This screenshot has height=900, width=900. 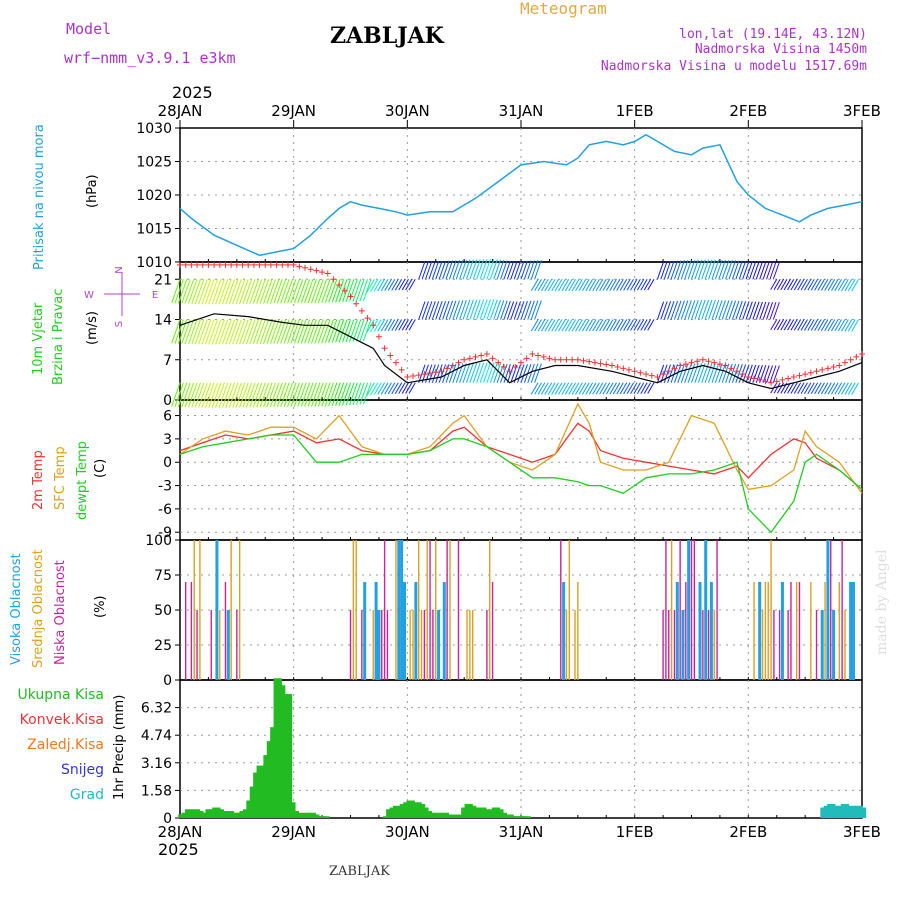 I want to click on coordinates: lon,lat (19.14E, 43.12N), so click(x=773, y=34).